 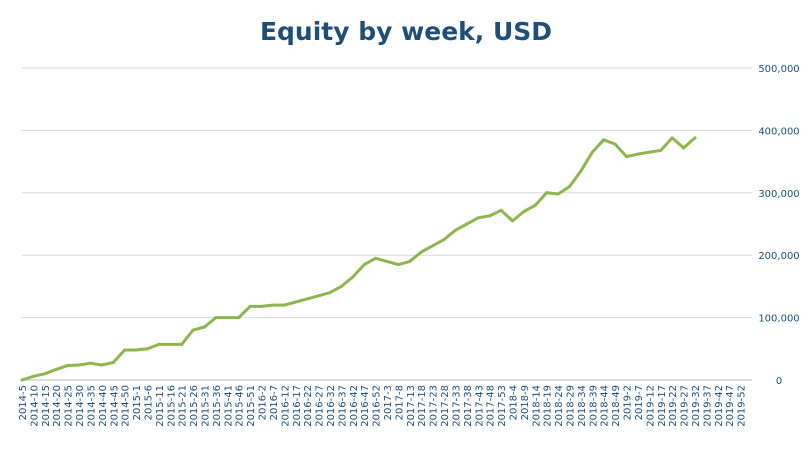 I want to click on x-tick-label: 2017-23, so click(x=434, y=406).